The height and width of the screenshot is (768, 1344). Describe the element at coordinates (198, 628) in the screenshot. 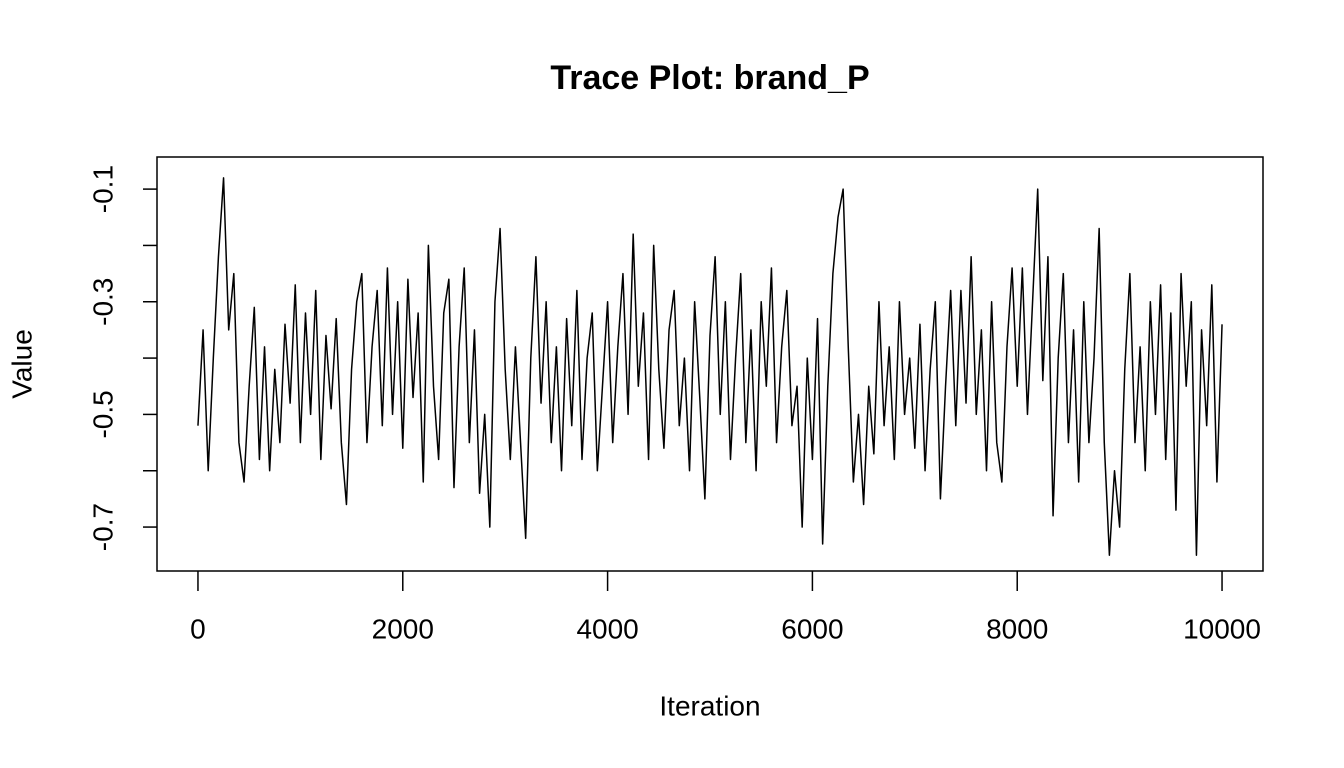

I see `x-tick-label: 0` at that location.